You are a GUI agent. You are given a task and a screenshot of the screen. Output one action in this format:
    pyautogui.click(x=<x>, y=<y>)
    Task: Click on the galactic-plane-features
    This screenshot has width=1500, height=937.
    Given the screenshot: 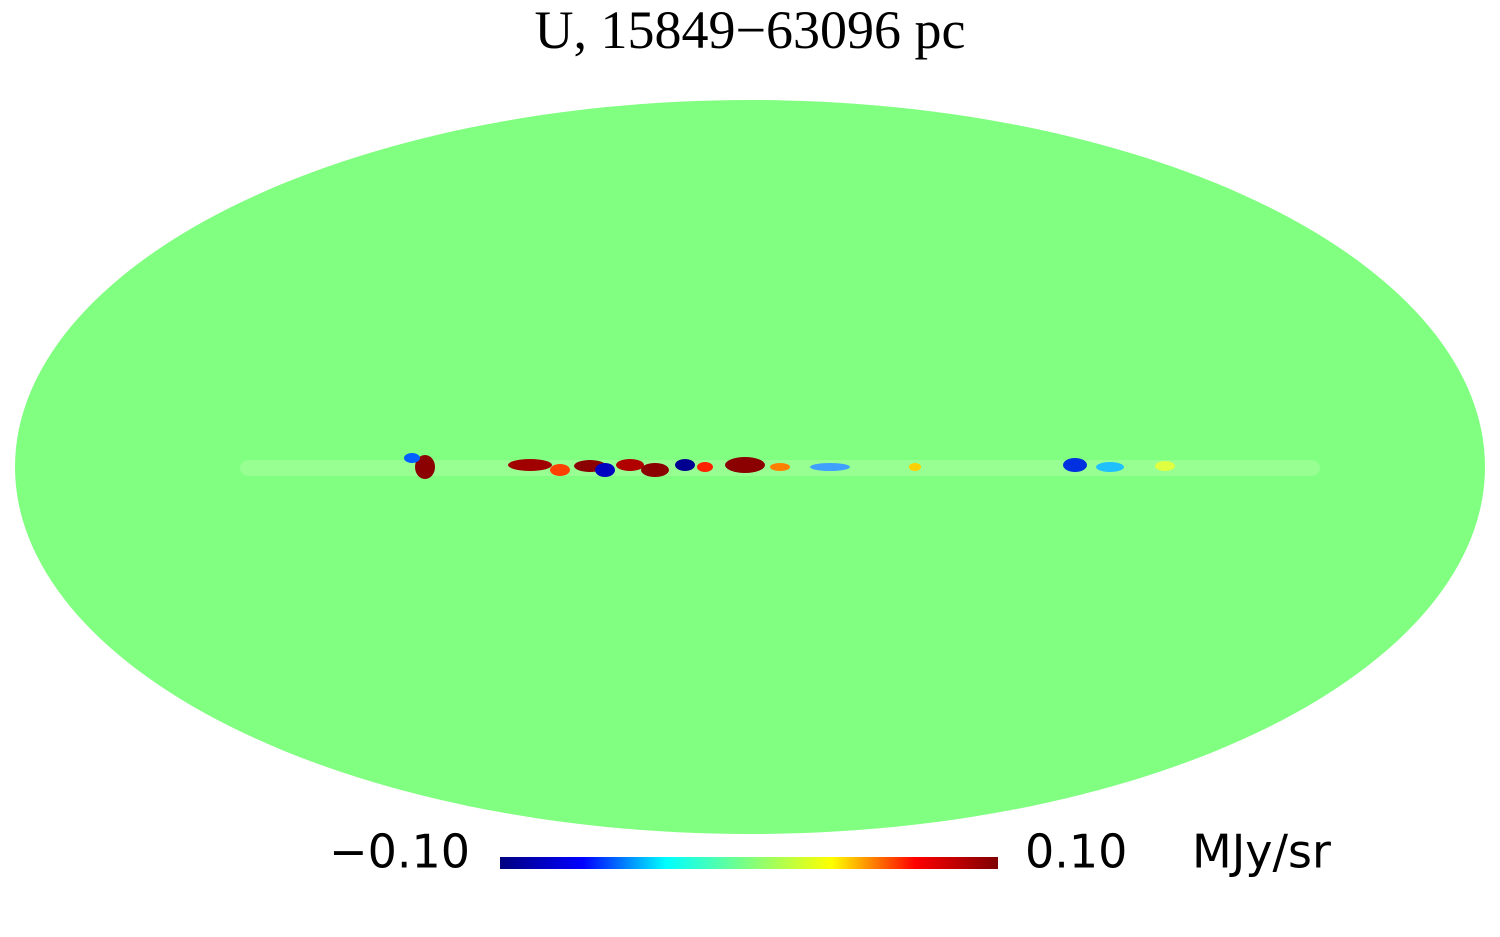 What is the action you would take?
    pyautogui.click(x=780, y=466)
    